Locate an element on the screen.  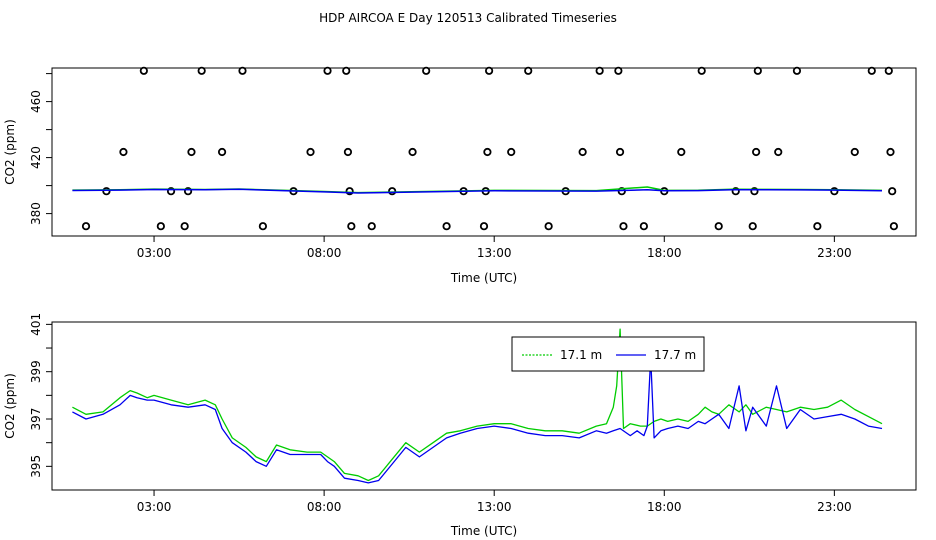
series-lines-top is located at coordinates (477, 190).